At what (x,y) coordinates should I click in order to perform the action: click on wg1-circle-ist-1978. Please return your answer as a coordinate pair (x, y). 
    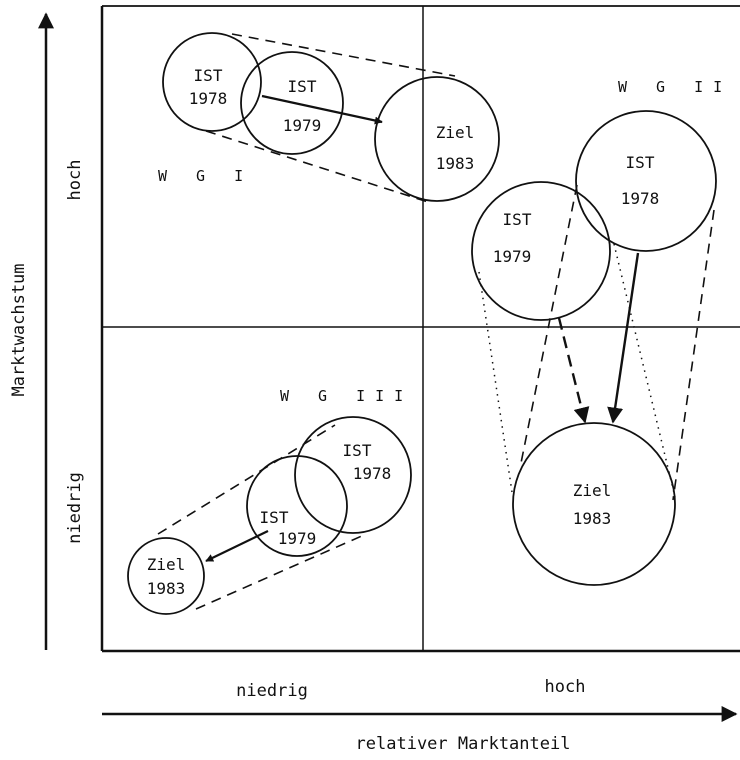
    Looking at the image, I should click on (212, 82).